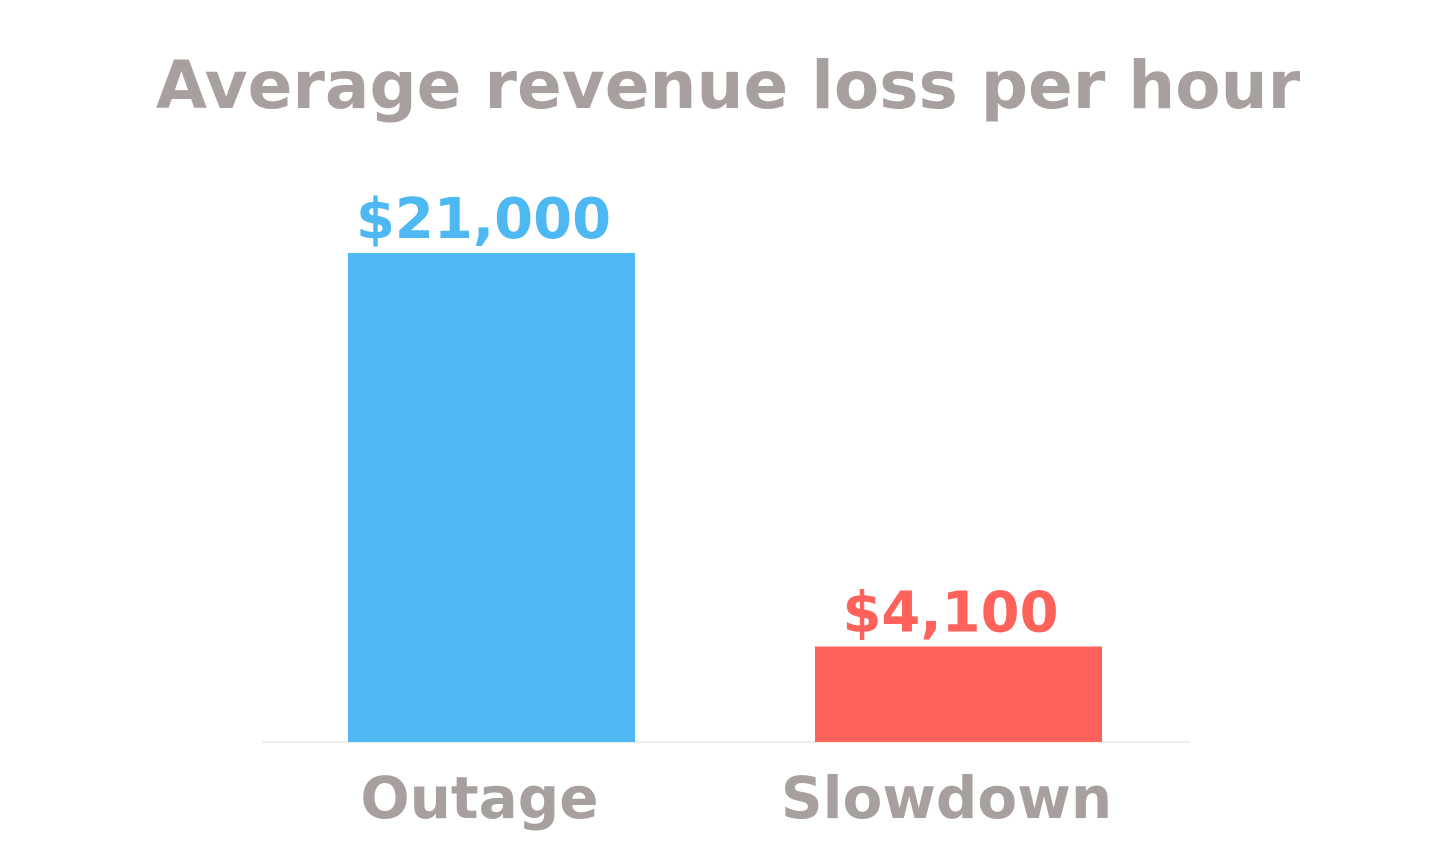 This screenshot has height=860, width=1447. I want to click on category-label-outage: Outage, so click(479, 798).